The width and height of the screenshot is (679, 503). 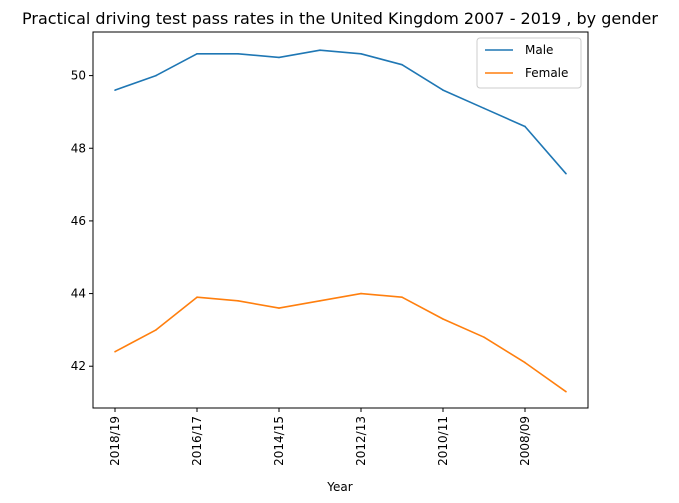 What do you see at coordinates (339, 487) in the screenshot?
I see `x-axis-label: Year` at bounding box center [339, 487].